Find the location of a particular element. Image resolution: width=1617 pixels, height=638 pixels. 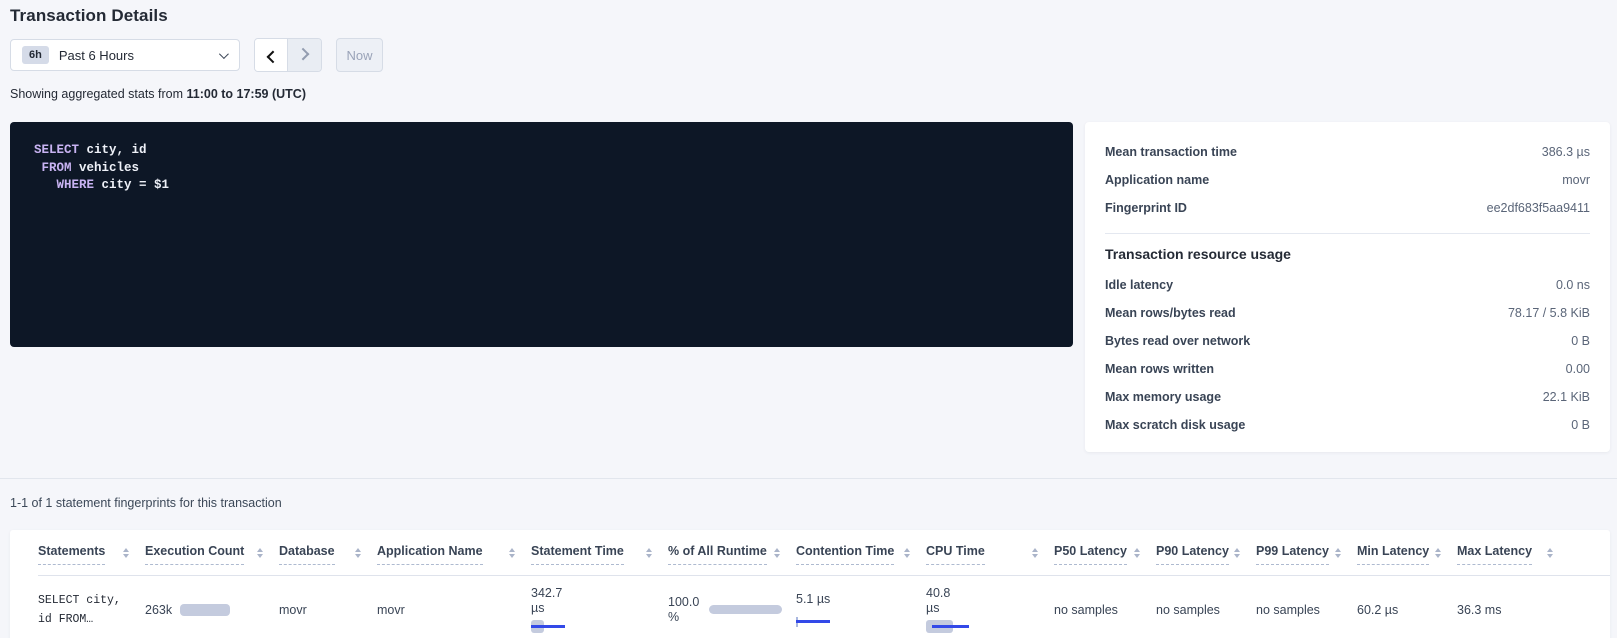

sql-line: WHERE city = $1 is located at coordinates (113, 185).